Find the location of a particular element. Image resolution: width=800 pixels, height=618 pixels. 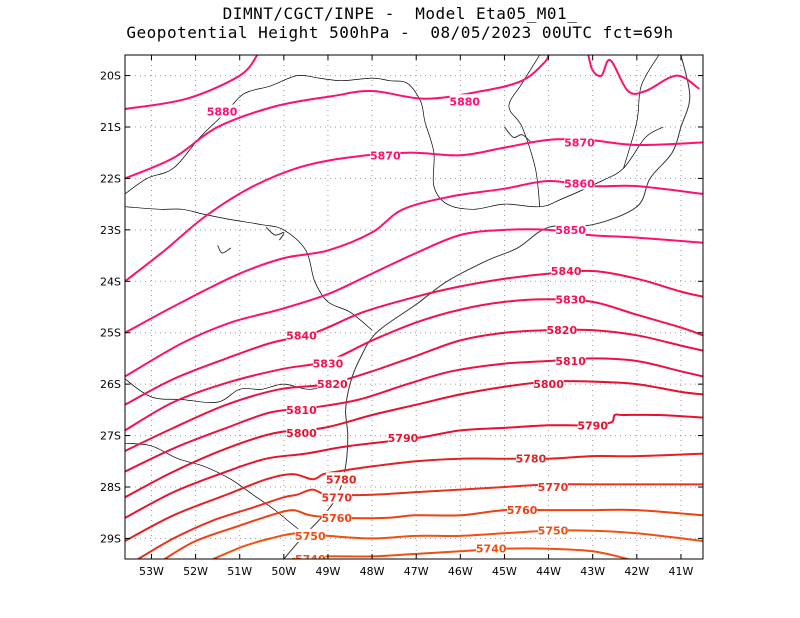

lon-tick-label: 51W is located at coordinates (239, 571).